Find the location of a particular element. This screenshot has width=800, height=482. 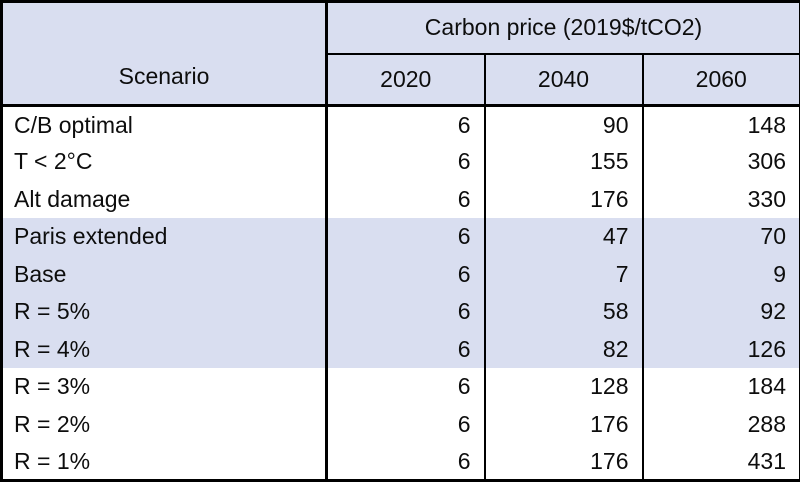

value-cell: 306 is located at coordinates (720, 162).